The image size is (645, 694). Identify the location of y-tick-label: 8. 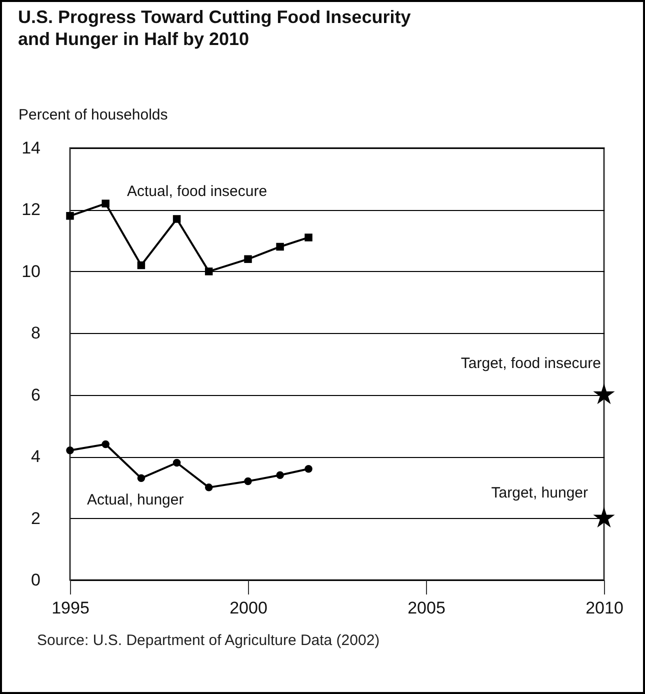
(35, 333).